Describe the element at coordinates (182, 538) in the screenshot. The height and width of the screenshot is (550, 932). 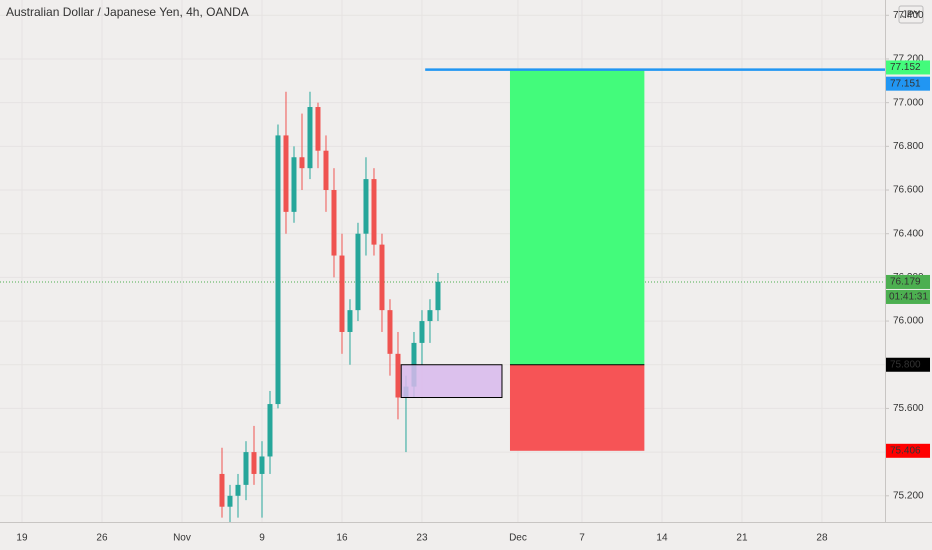
I see `x-tick-label: Nov` at that location.